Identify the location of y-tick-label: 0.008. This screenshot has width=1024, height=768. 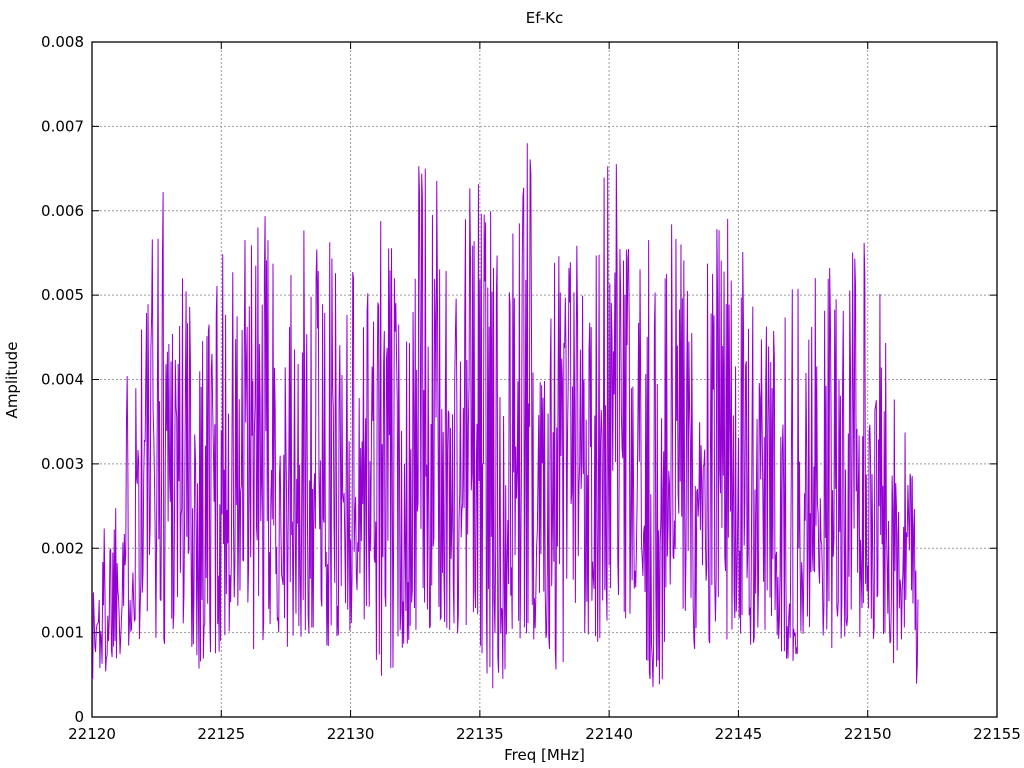
(62, 42).